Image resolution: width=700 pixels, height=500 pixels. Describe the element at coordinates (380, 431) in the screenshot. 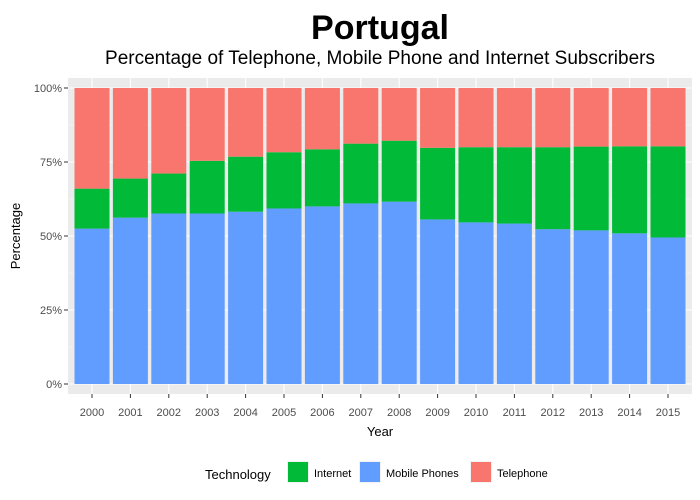

I see `x-axis-title: Year` at that location.